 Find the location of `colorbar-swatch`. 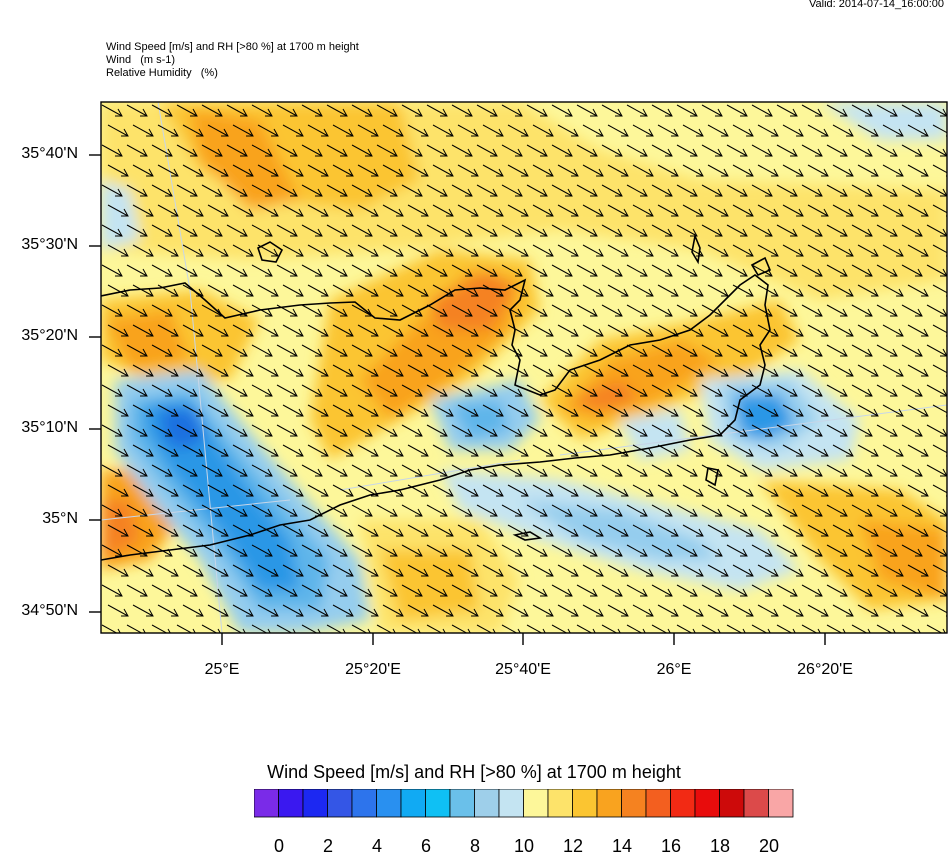

colorbar-swatch is located at coordinates (781, 803).